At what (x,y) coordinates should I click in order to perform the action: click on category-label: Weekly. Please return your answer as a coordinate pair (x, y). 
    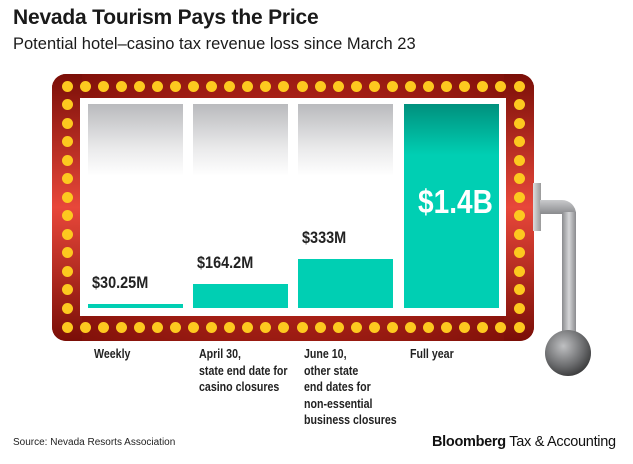
    Looking at the image, I should click on (112, 354).